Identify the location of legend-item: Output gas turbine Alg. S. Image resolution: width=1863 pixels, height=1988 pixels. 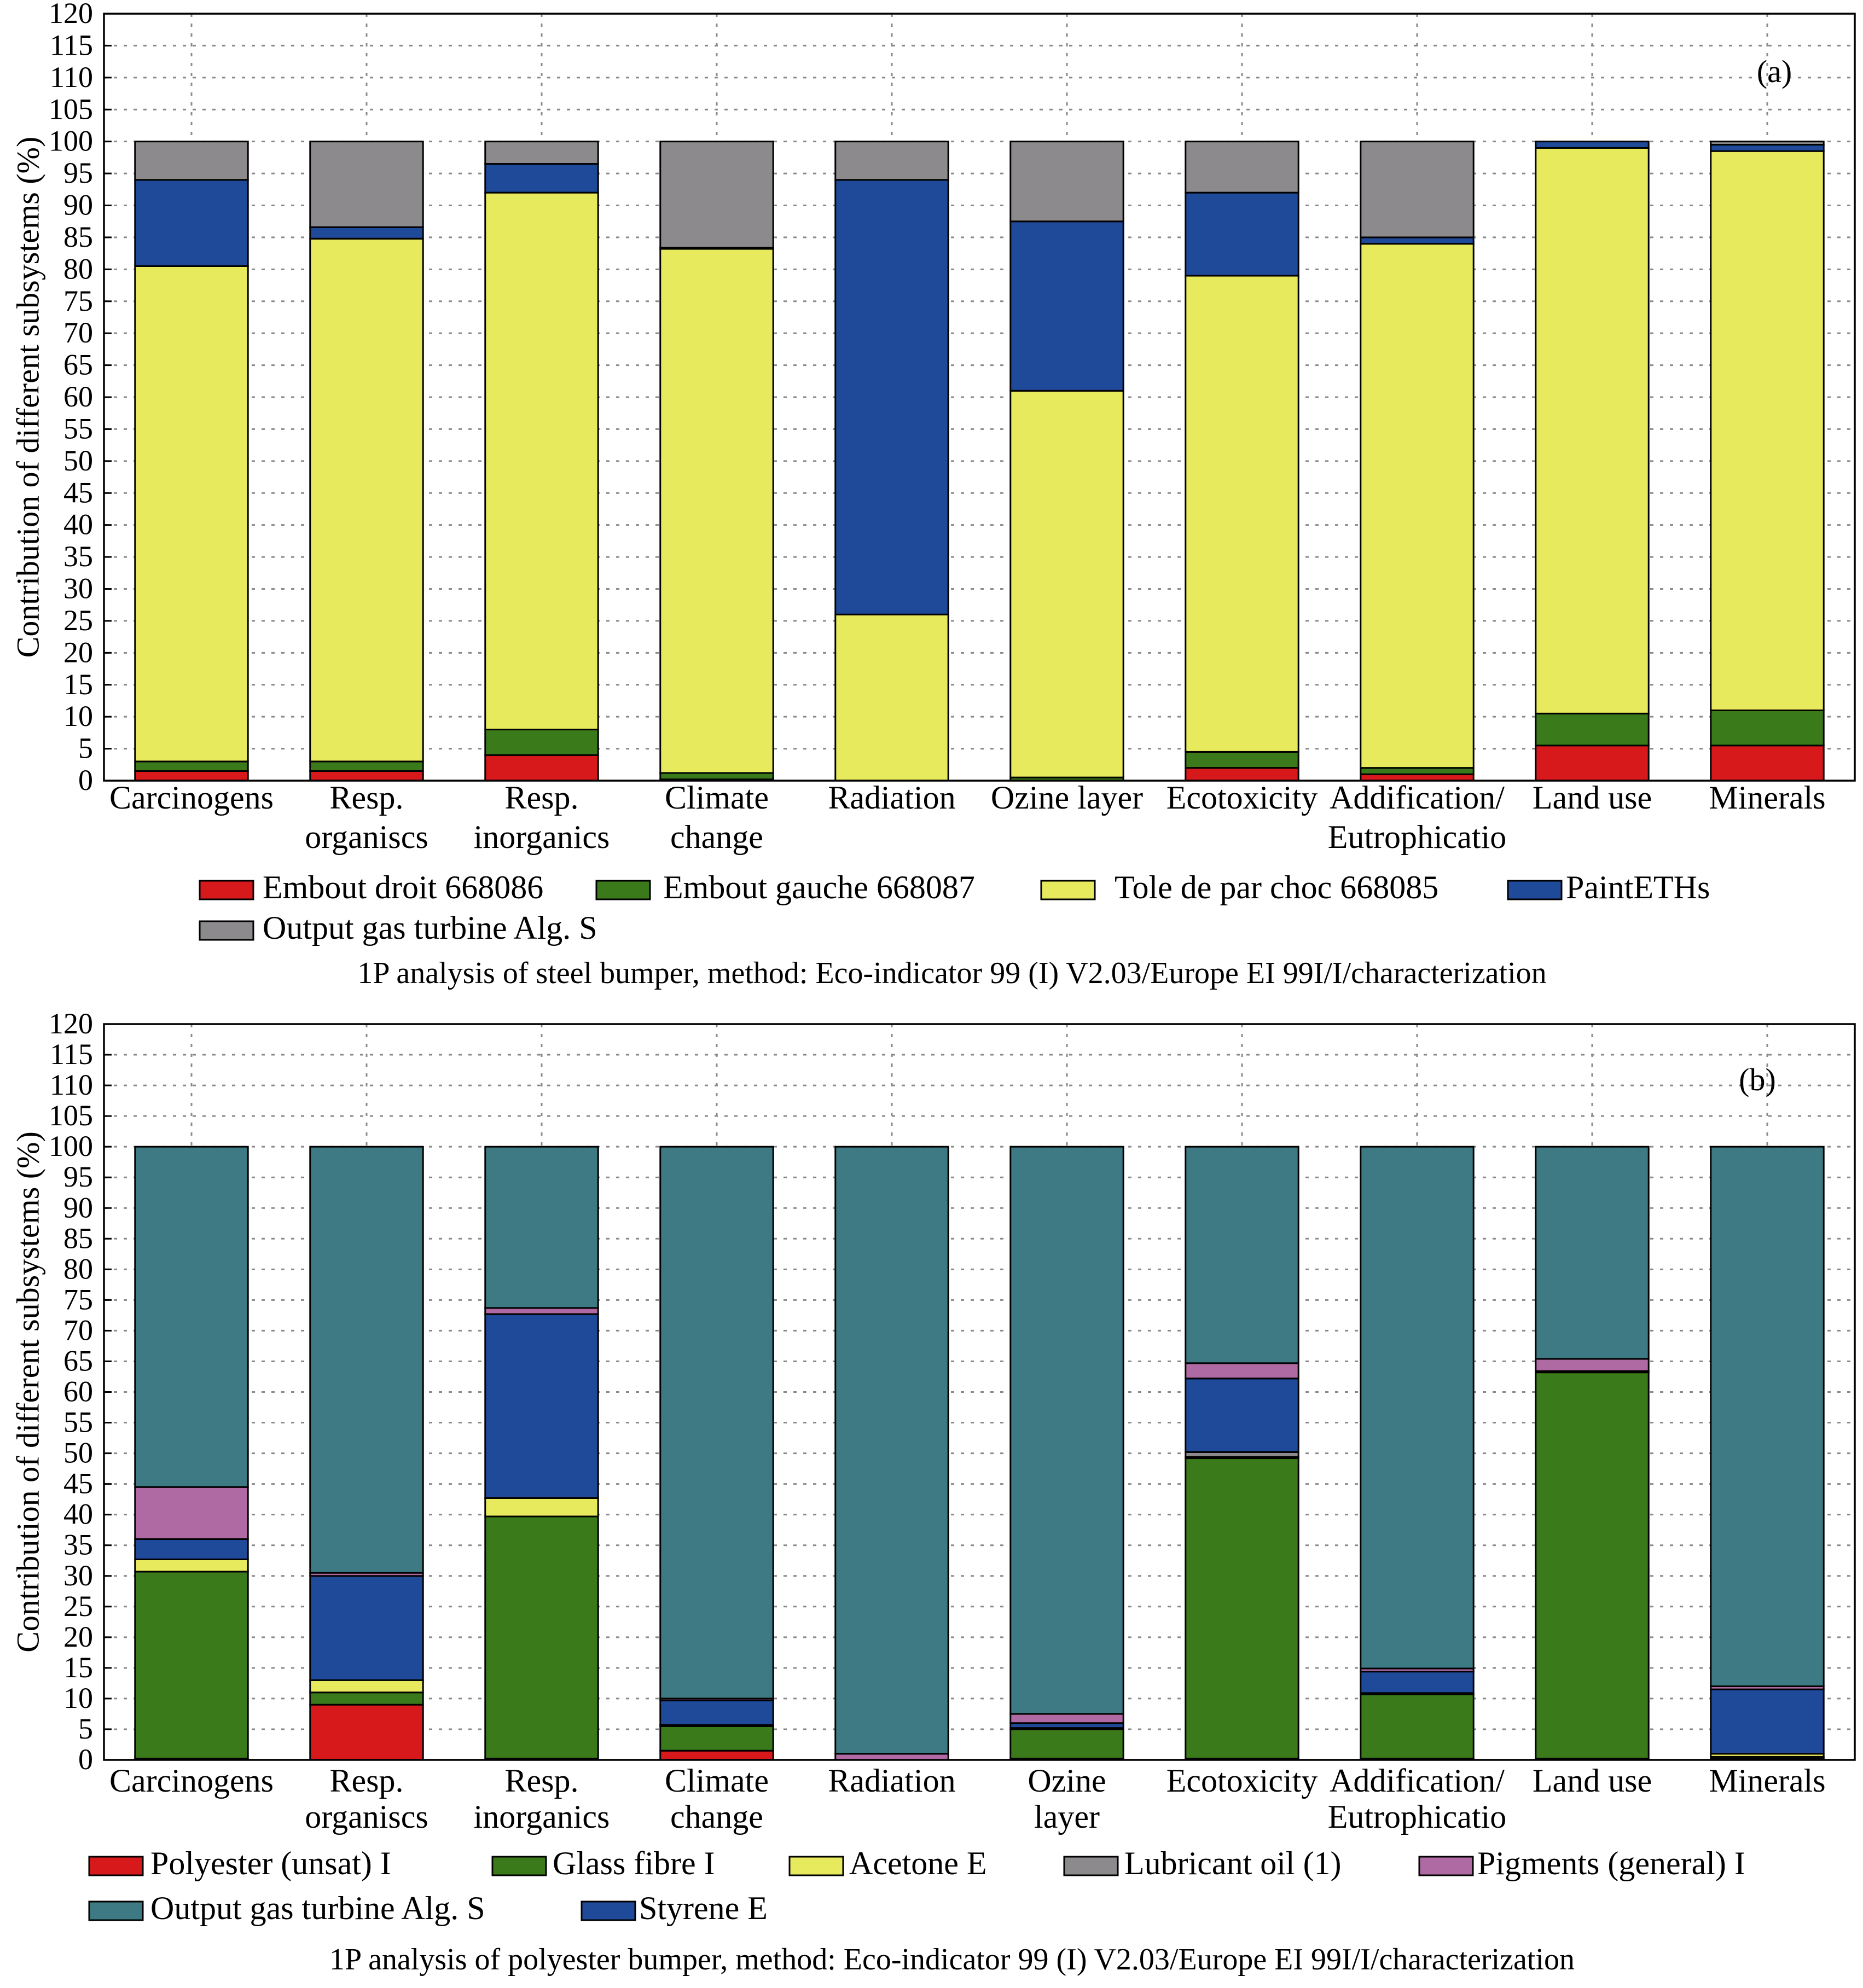
(398, 928).